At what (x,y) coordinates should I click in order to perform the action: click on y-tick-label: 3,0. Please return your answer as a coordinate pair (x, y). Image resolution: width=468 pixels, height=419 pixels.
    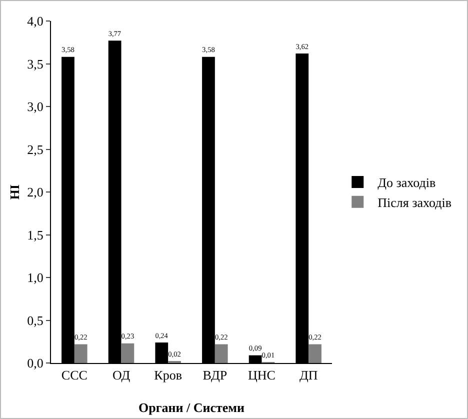
    Looking at the image, I should click on (35, 106).